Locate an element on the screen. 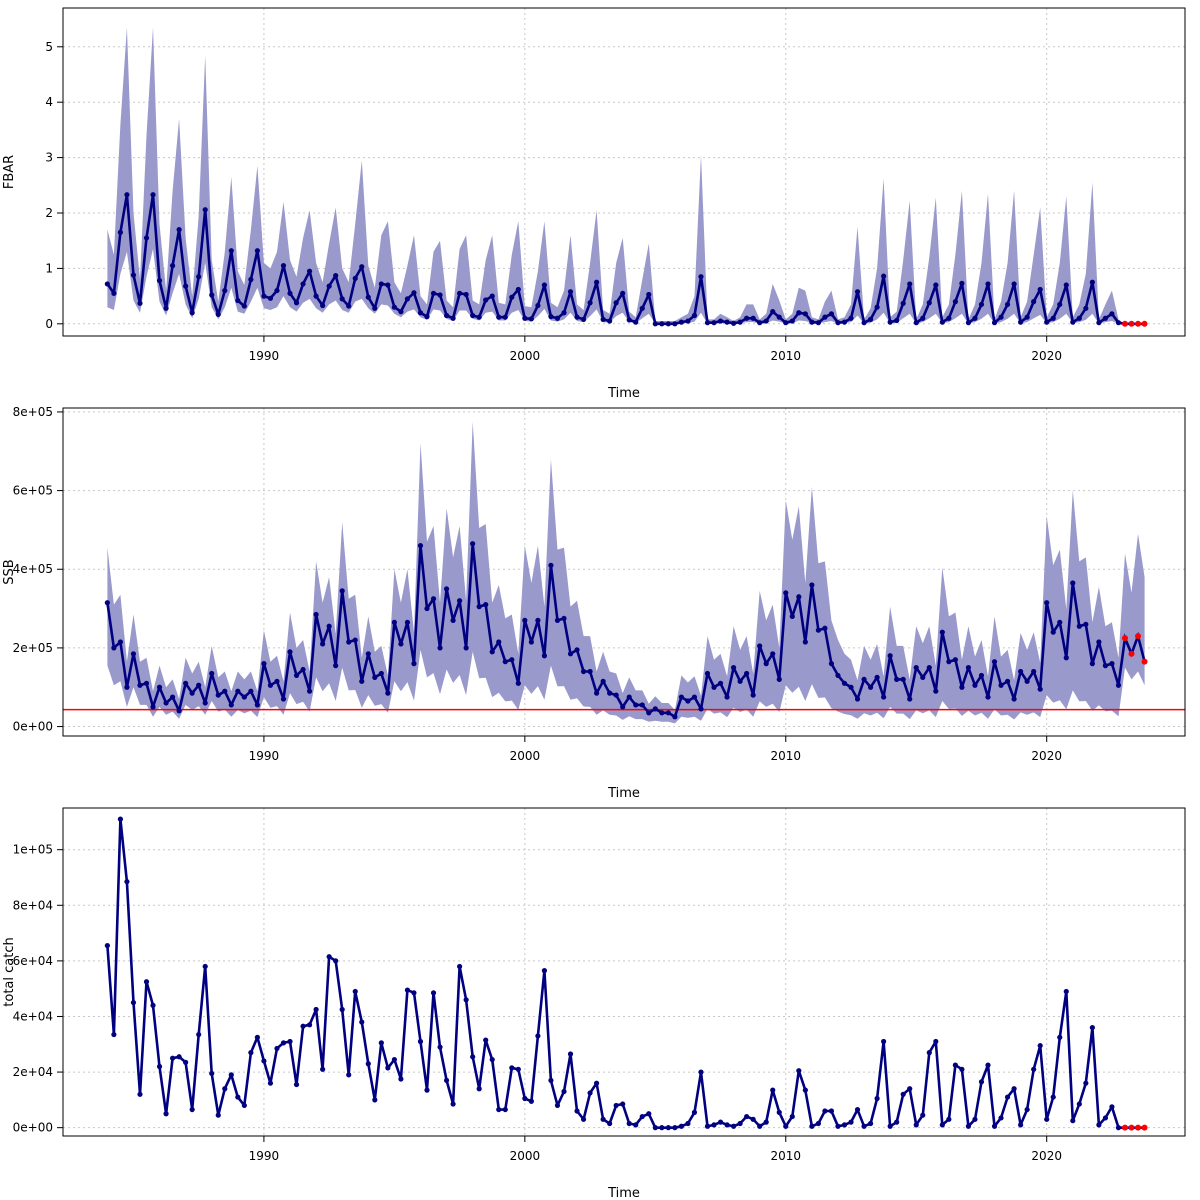 The height and width of the screenshot is (1200, 1200). y-tick-label: 6e+04 is located at coordinates (33, 961).